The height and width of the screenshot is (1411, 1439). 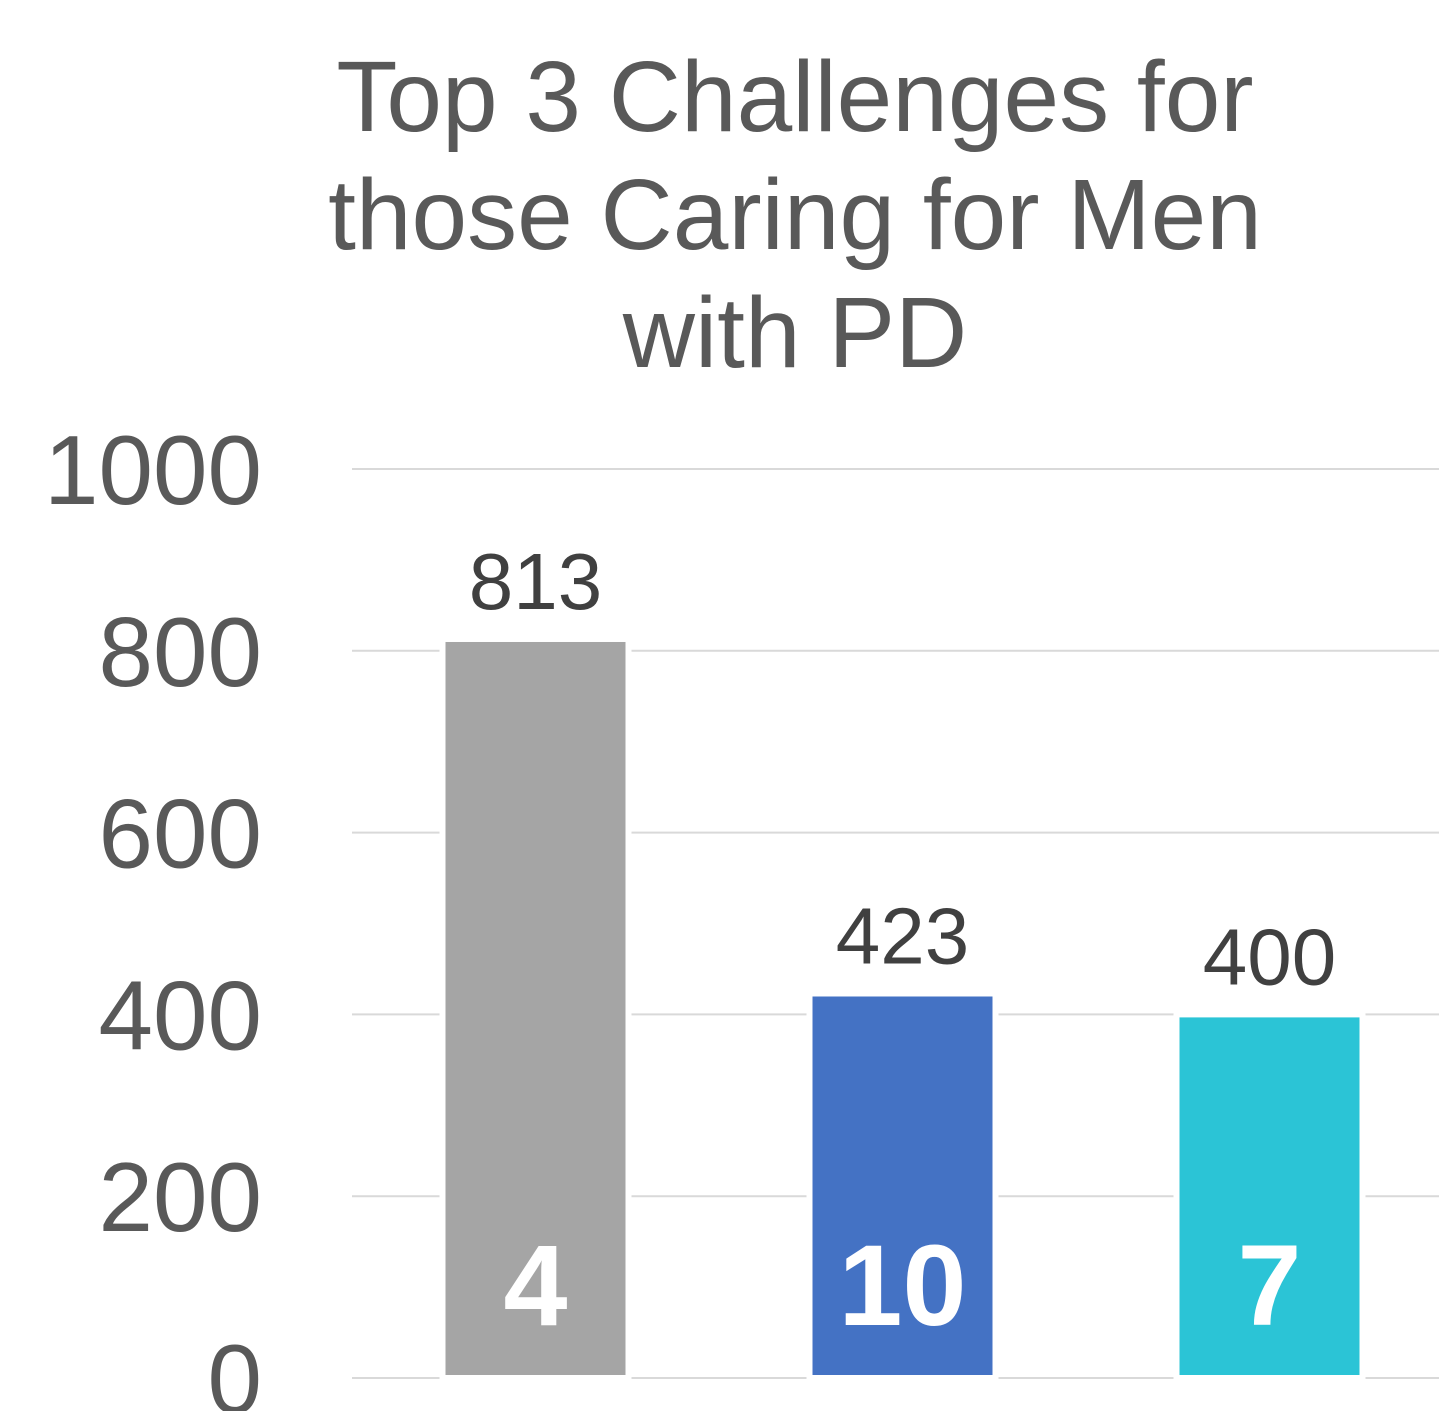 What do you see at coordinates (1269, 956) in the screenshot?
I see `data-label: 400` at bounding box center [1269, 956].